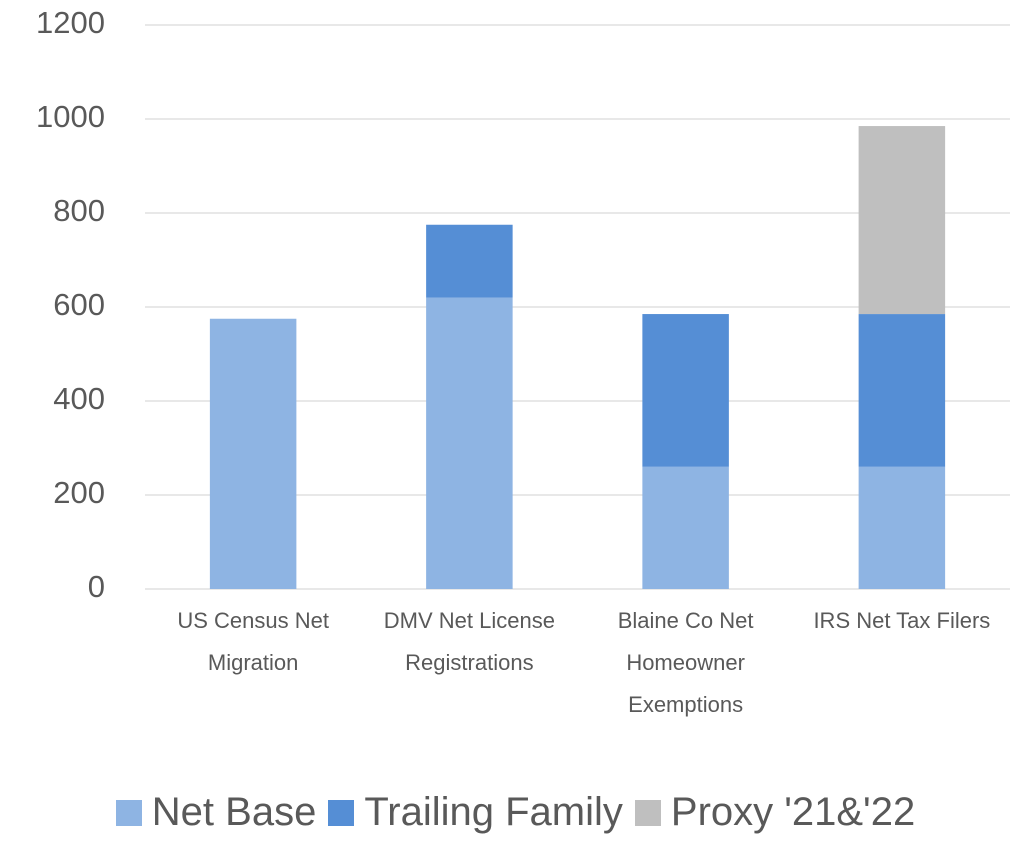 The image size is (1031, 843). What do you see at coordinates (793, 812) in the screenshot?
I see `legend-label: Proxy '21&'22` at bounding box center [793, 812].